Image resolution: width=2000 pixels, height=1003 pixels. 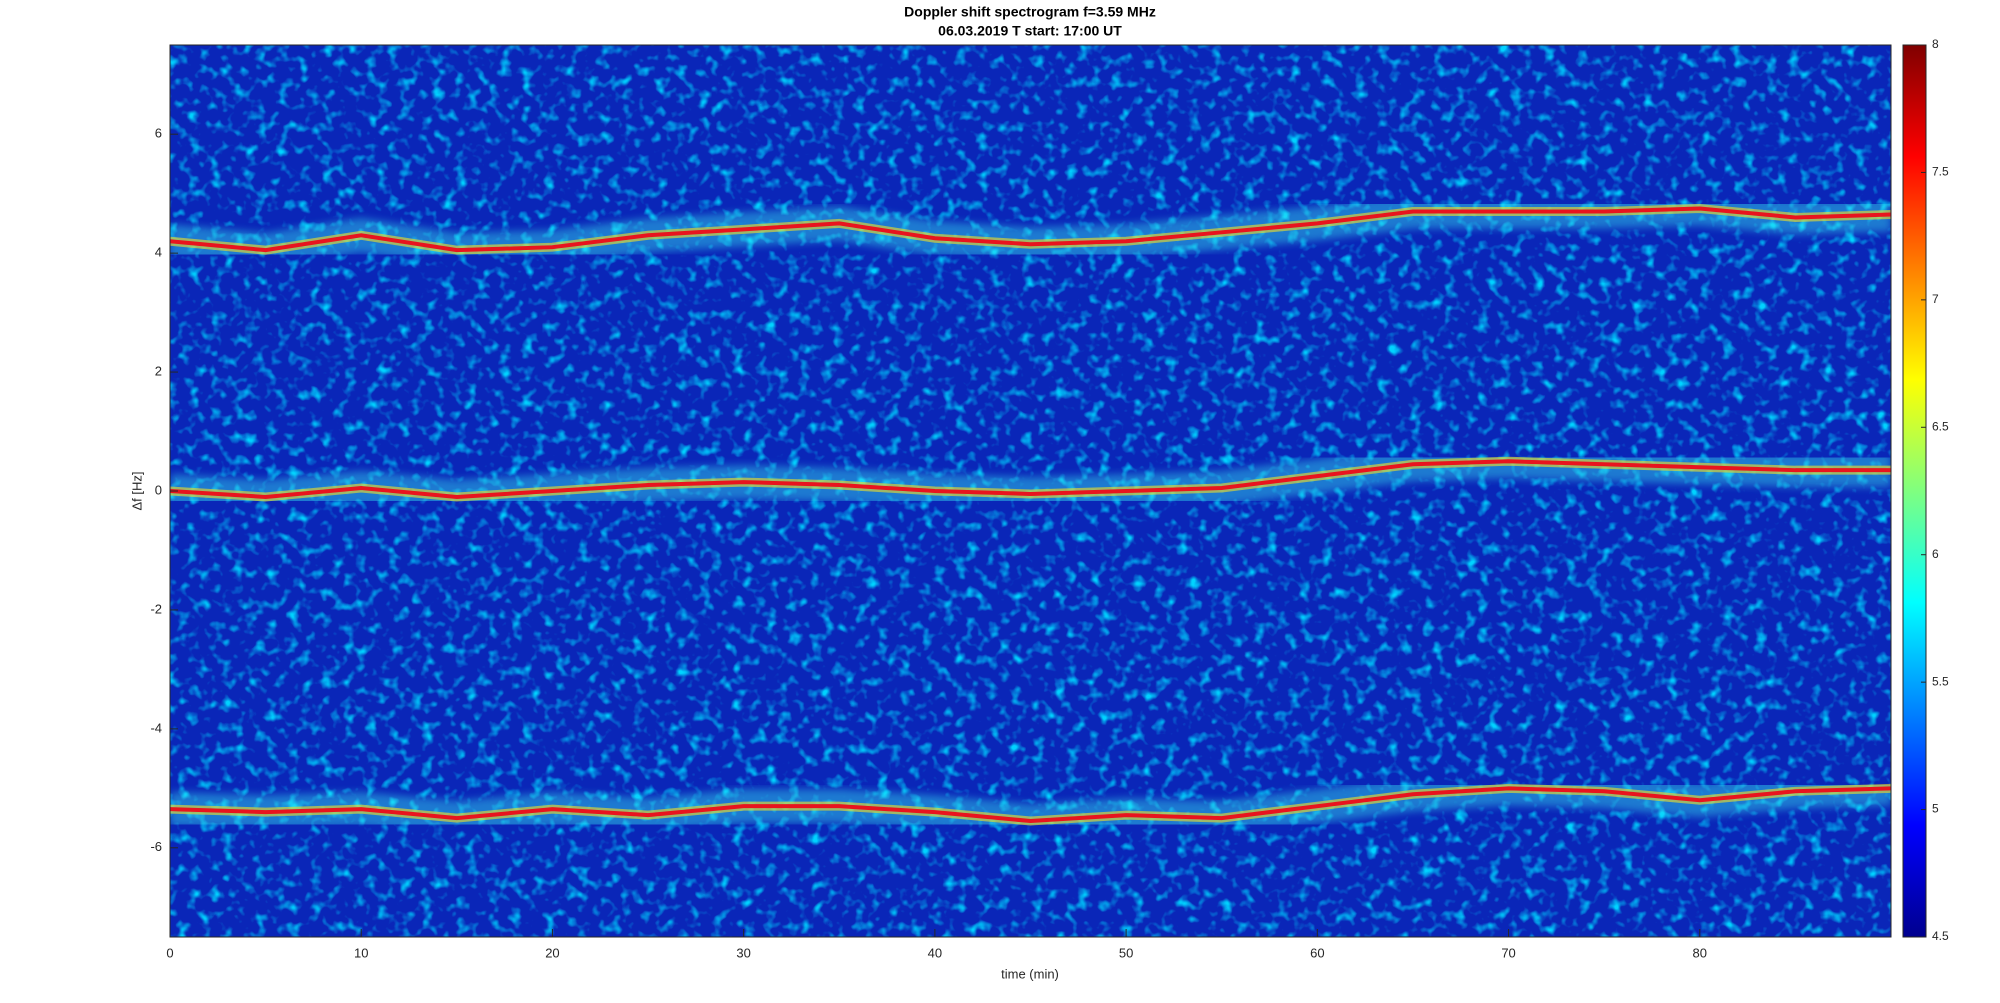 What do you see at coordinates (136, 490) in the screenshot?
I see `y-axis-label: Δf [Hz]` at bounding box center [136, 490].